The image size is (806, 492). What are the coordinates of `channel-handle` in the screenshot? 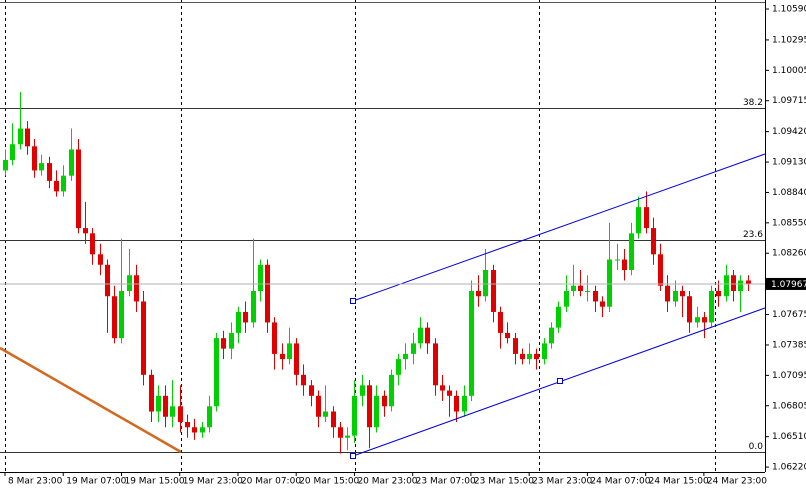 It's located at (560, 381).